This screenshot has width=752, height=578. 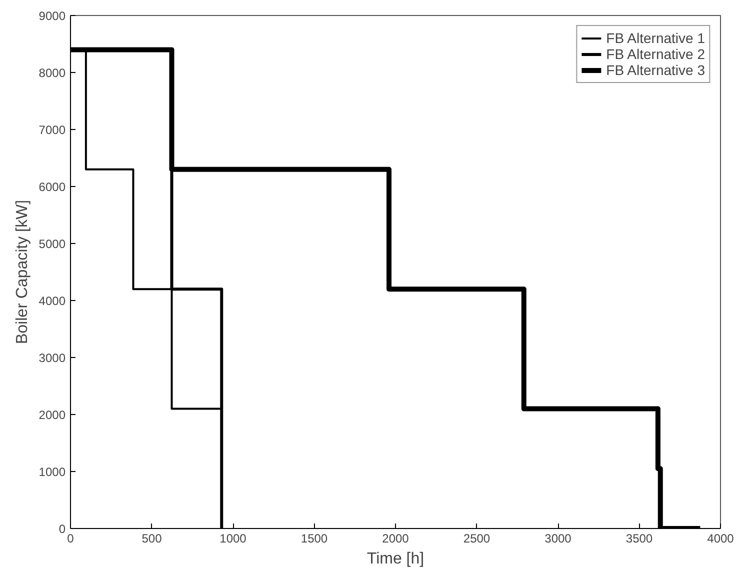 What do you see at coordinates (396, 539) in the screenshot?
I see `x-tick-label: 2000` at bounding box center [396, 539].